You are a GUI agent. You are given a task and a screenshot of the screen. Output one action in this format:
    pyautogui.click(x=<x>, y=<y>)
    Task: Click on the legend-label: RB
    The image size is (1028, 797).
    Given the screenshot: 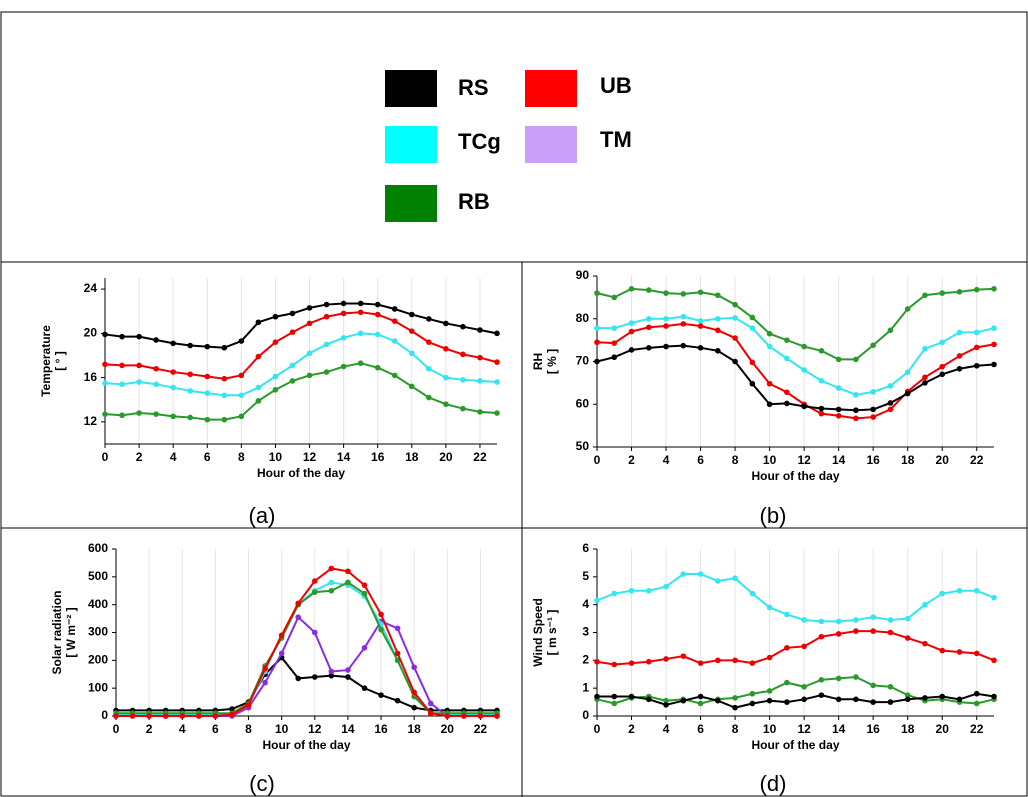 What is the action you would take?
    pyautogui.click(x=474, y=201)
    